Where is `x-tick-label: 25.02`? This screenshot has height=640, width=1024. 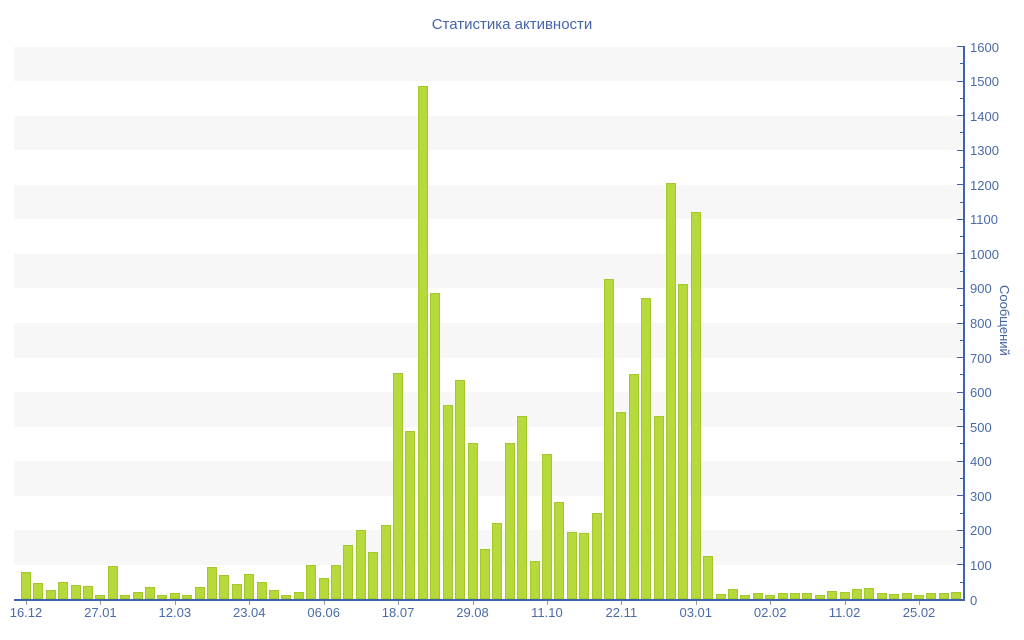 x-tick-label: 25.02 is located at coordinates (919, 612).